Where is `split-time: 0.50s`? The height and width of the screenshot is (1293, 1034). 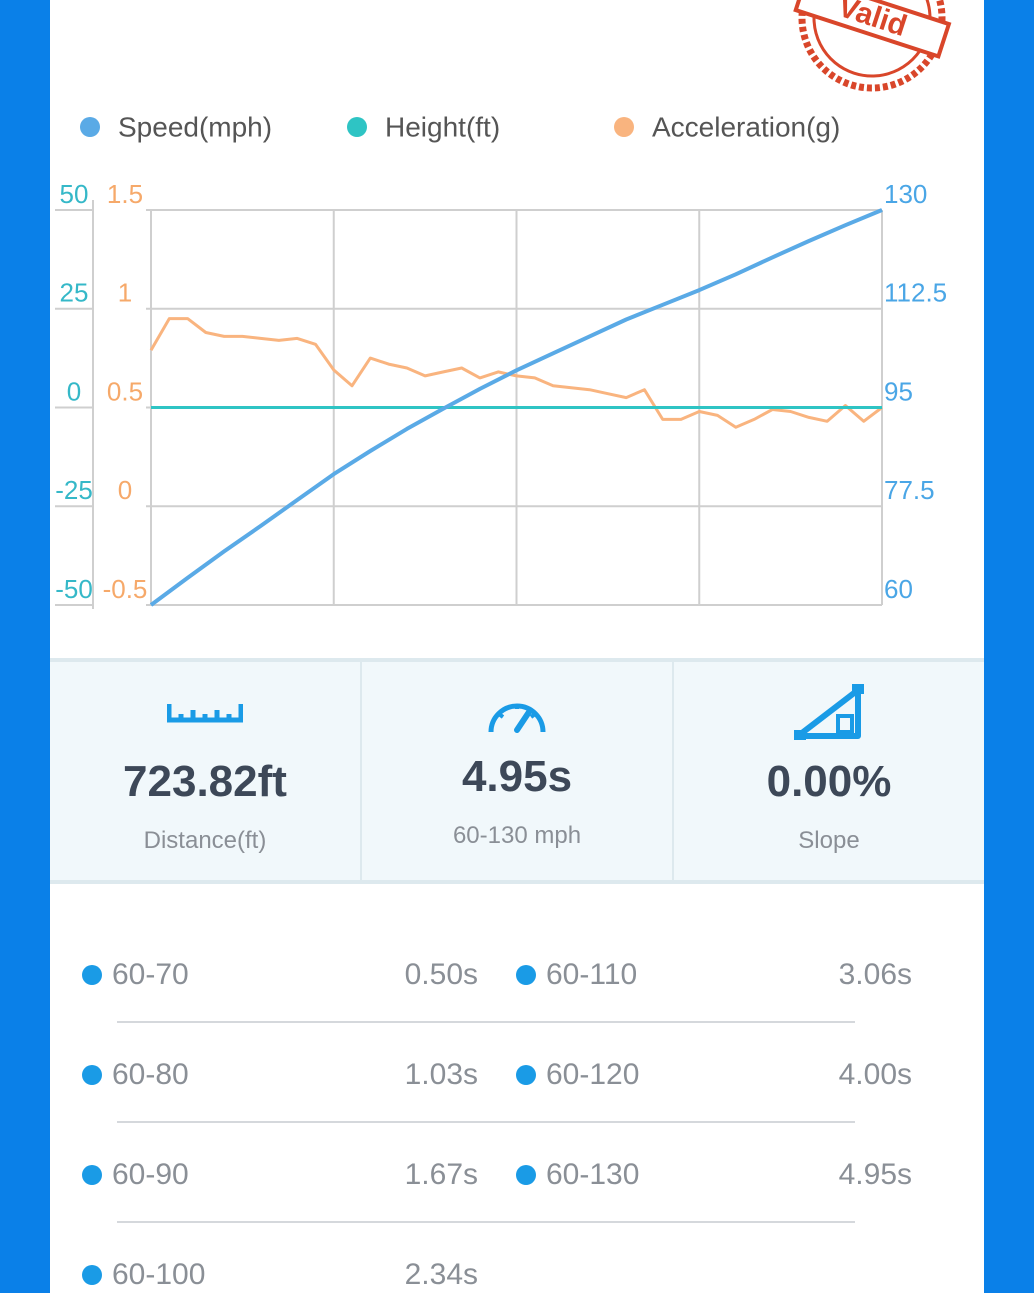 split-time: 0.50s is located at coordinates (441, 974).